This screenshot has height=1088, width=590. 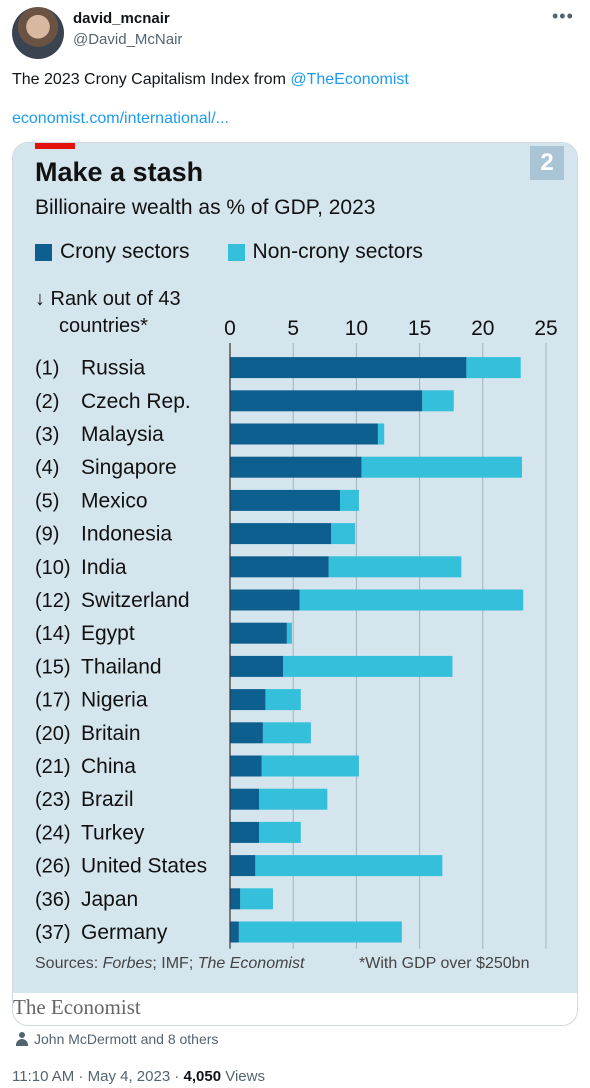 I want to click on likes-text: John McDermott and 8 others, so click(x=126, y=1039).